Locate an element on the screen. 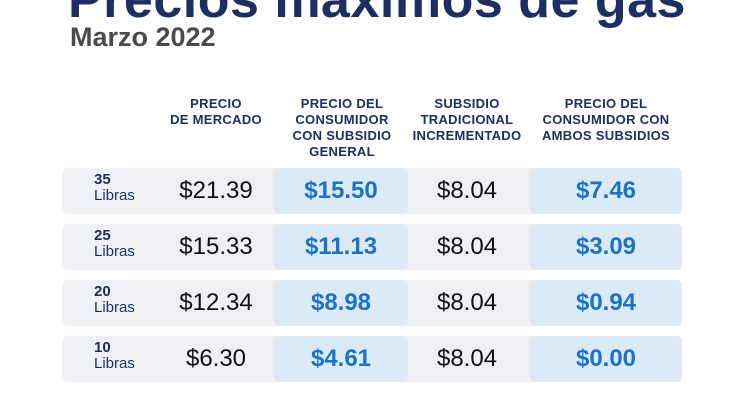  header-line: CONSUMIDOR is located at coordinates (342, 119).